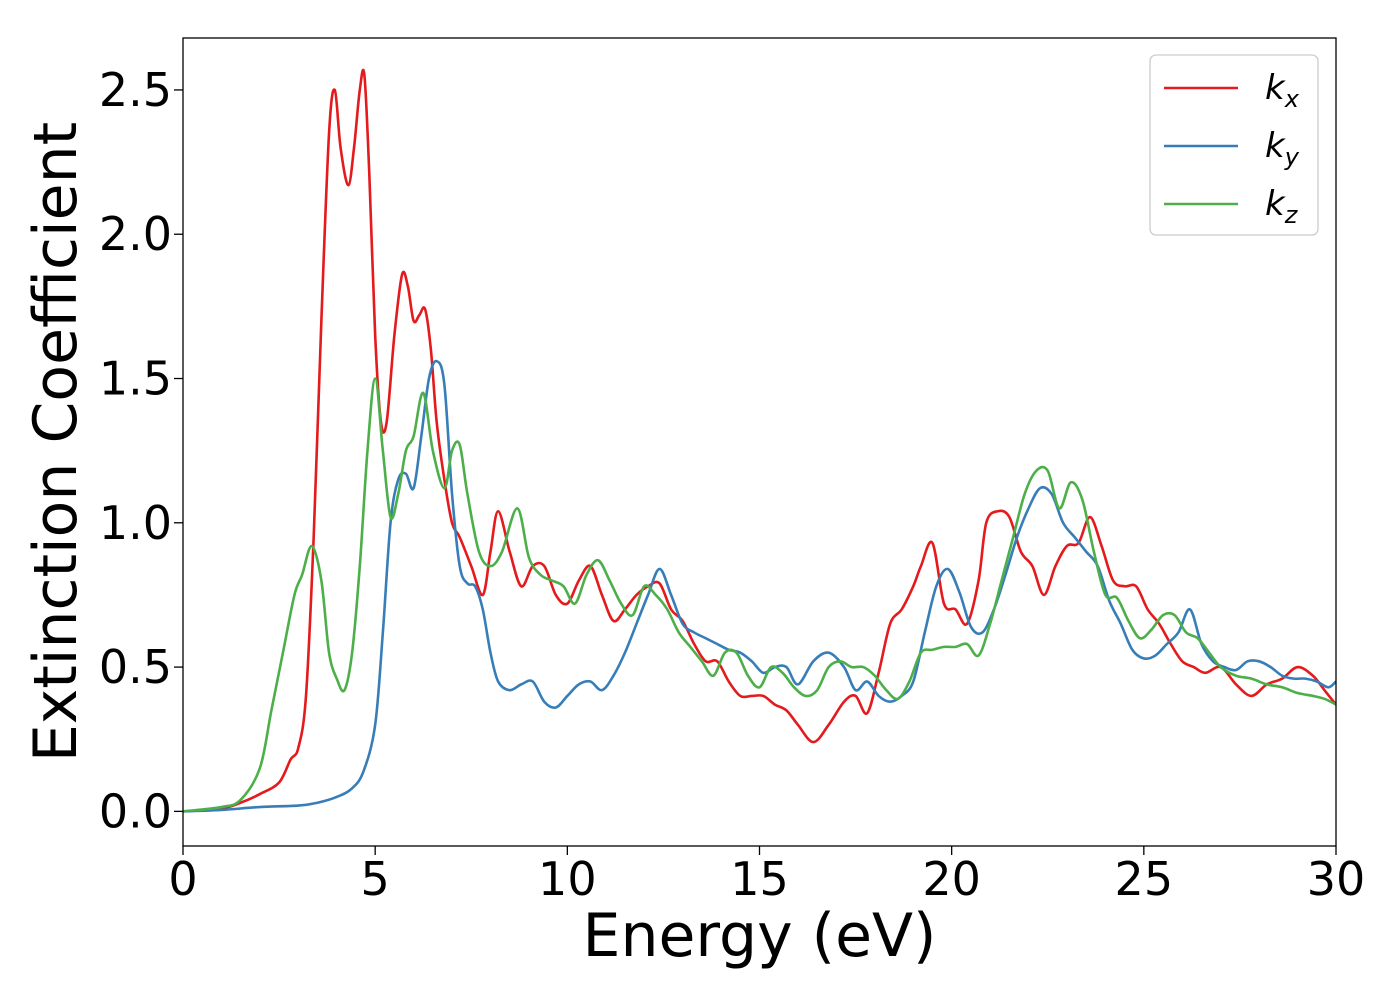 The width and height of the screenshot is (1400, 1000). Describe the element at coordinates (182, 879) in the screenshot. I see `x-tick-label: 0` at that location.